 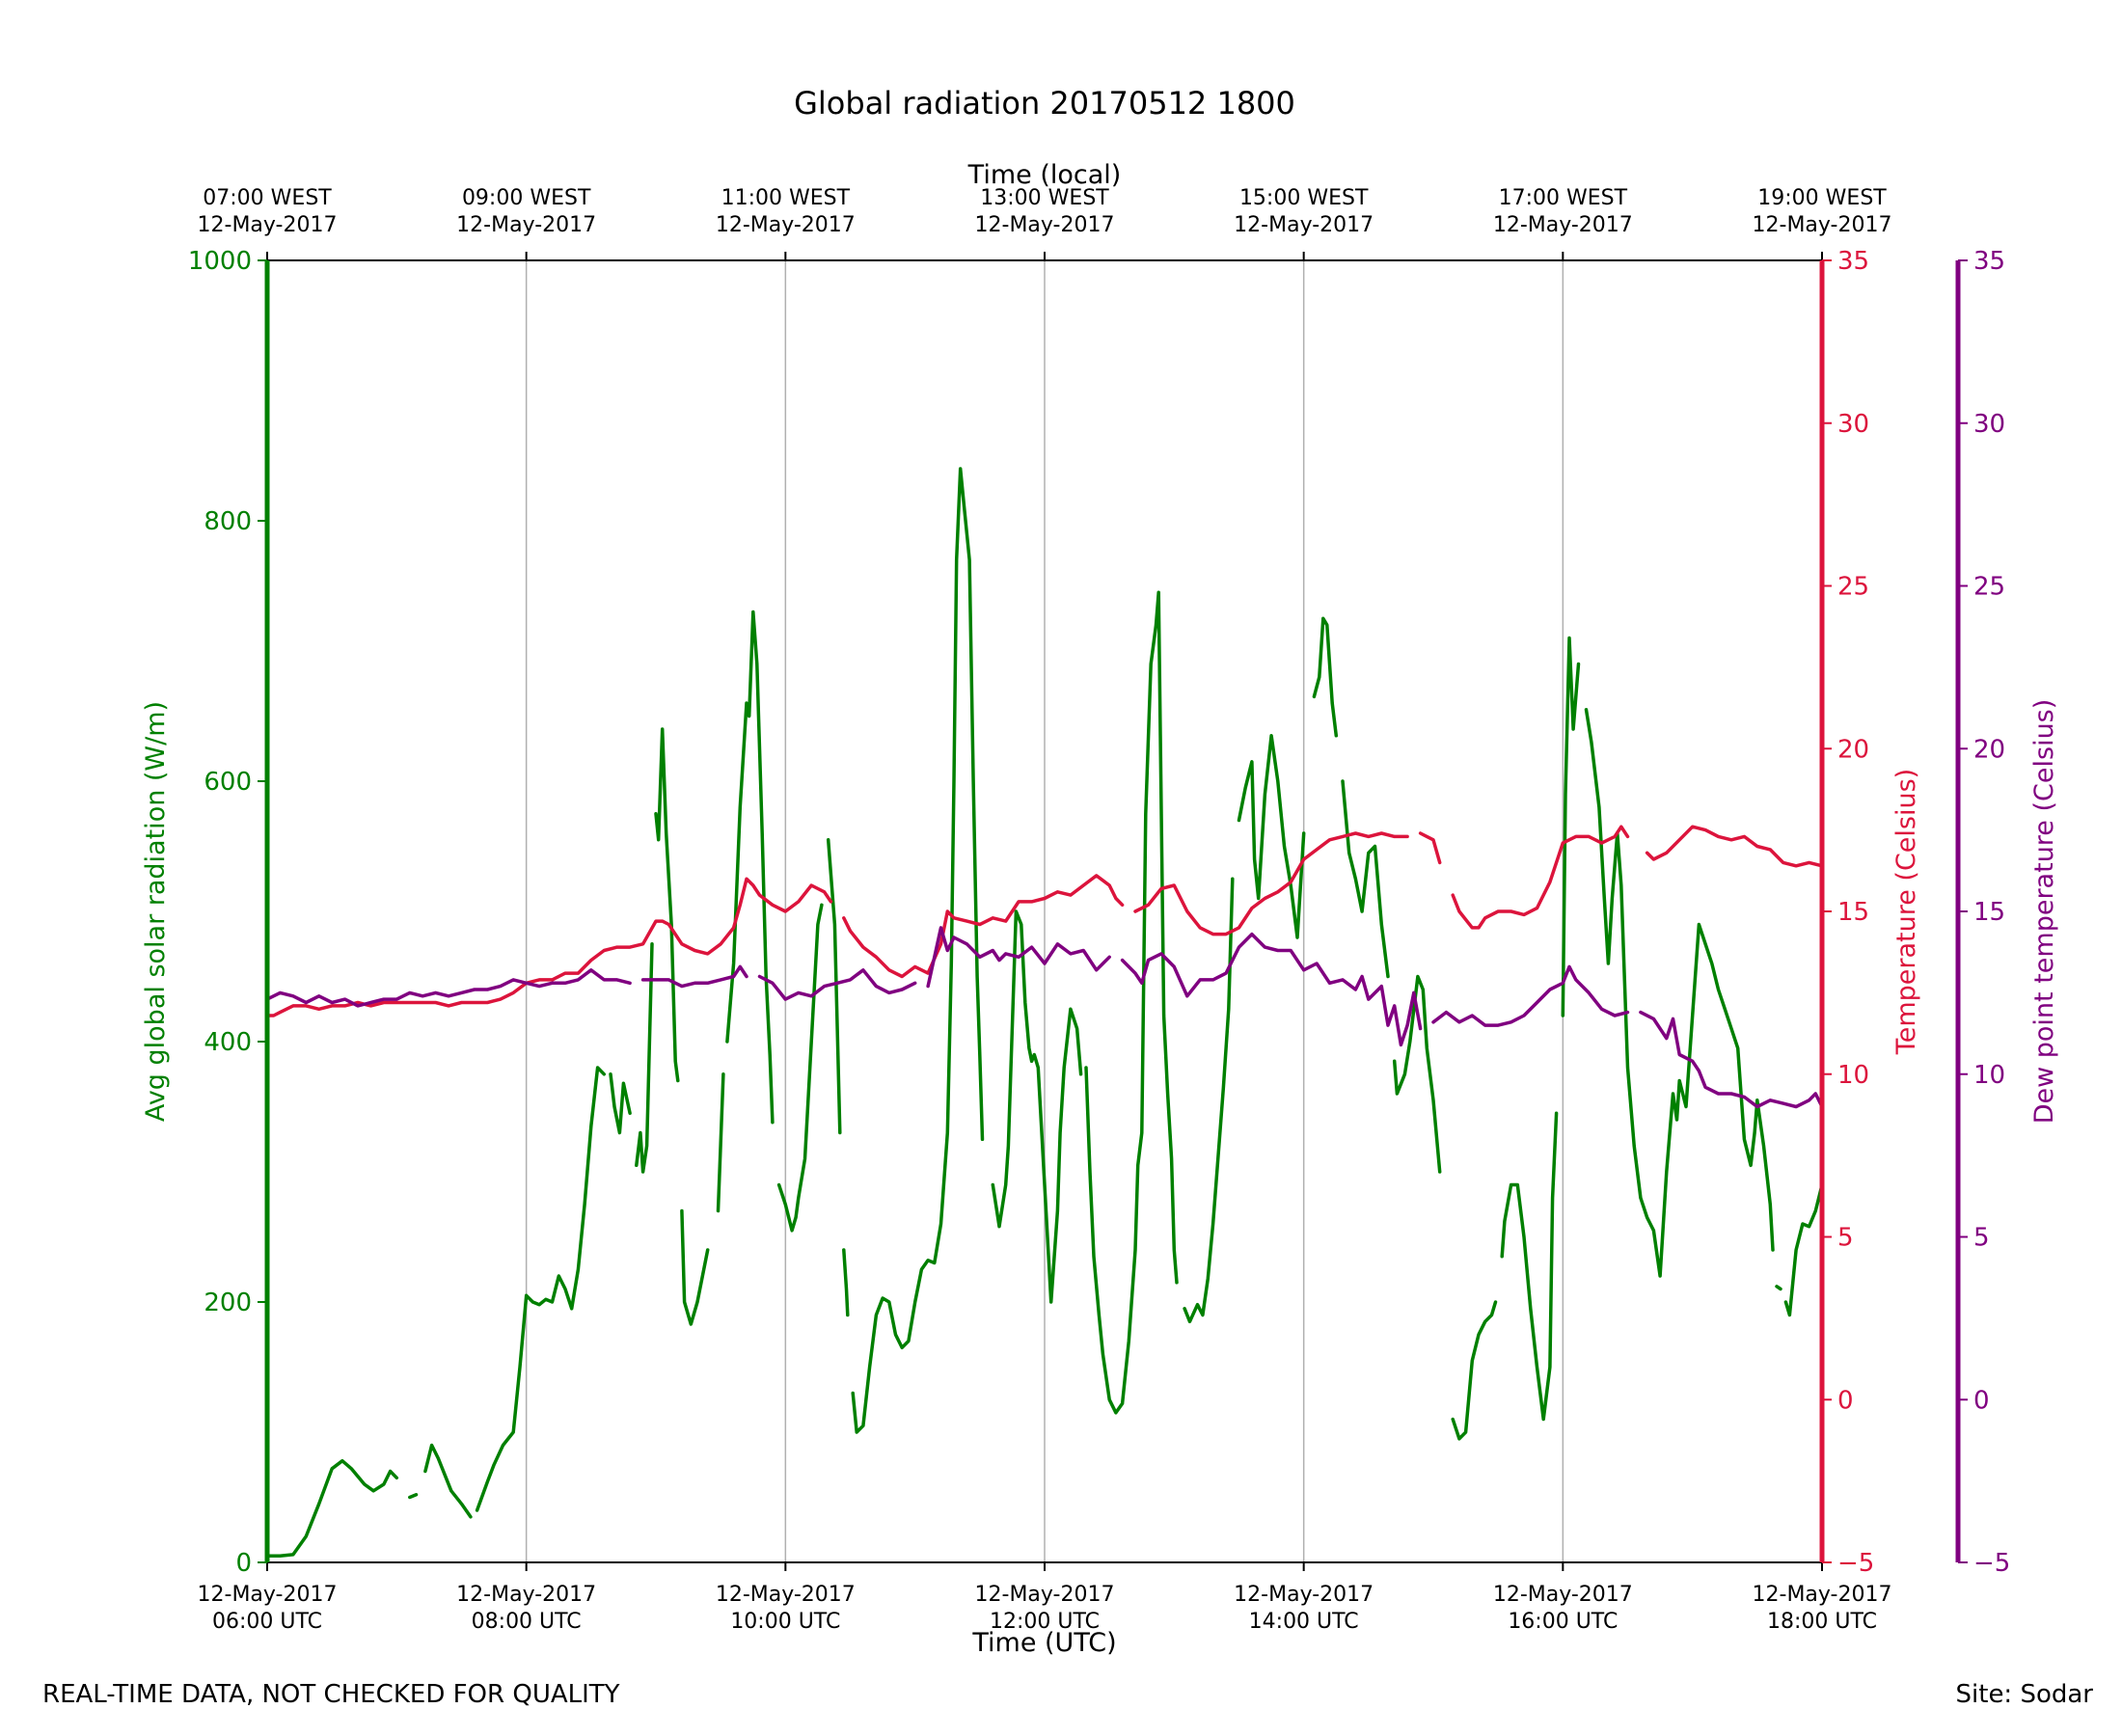 I want to click on dewpoint-axis-label: Dew point temperature (Celsius), so click(x=2044, y=912).